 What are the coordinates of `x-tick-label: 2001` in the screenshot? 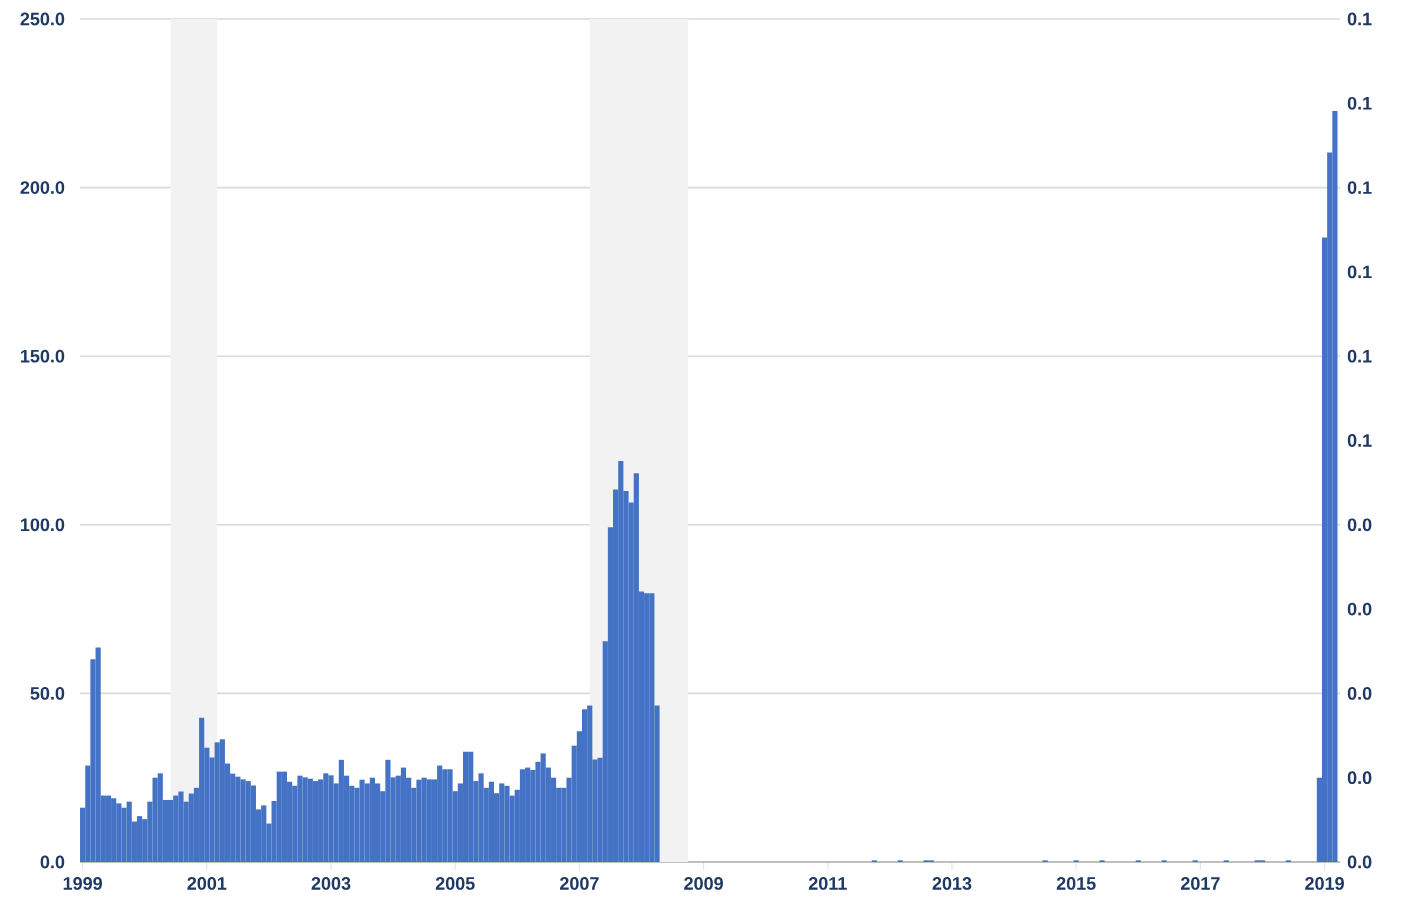 It's located at (207, 883).